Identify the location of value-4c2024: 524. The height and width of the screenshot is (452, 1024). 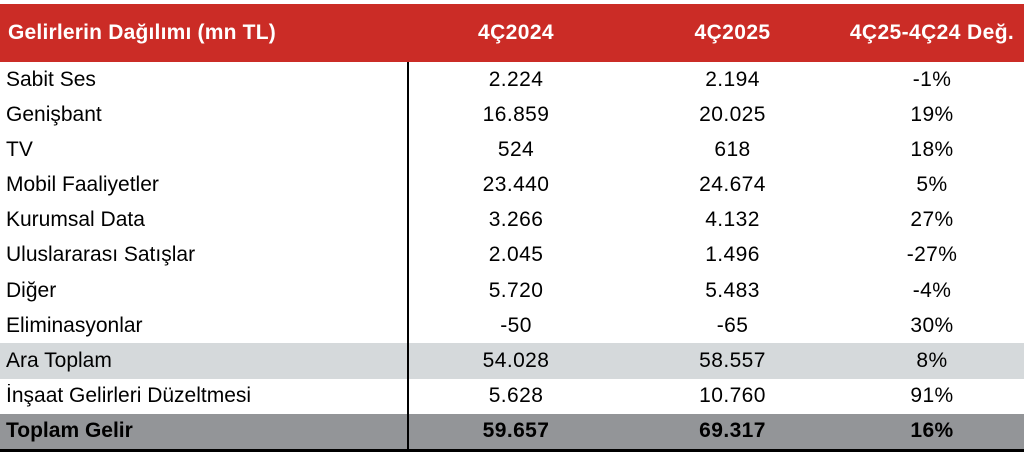
(516, 149).